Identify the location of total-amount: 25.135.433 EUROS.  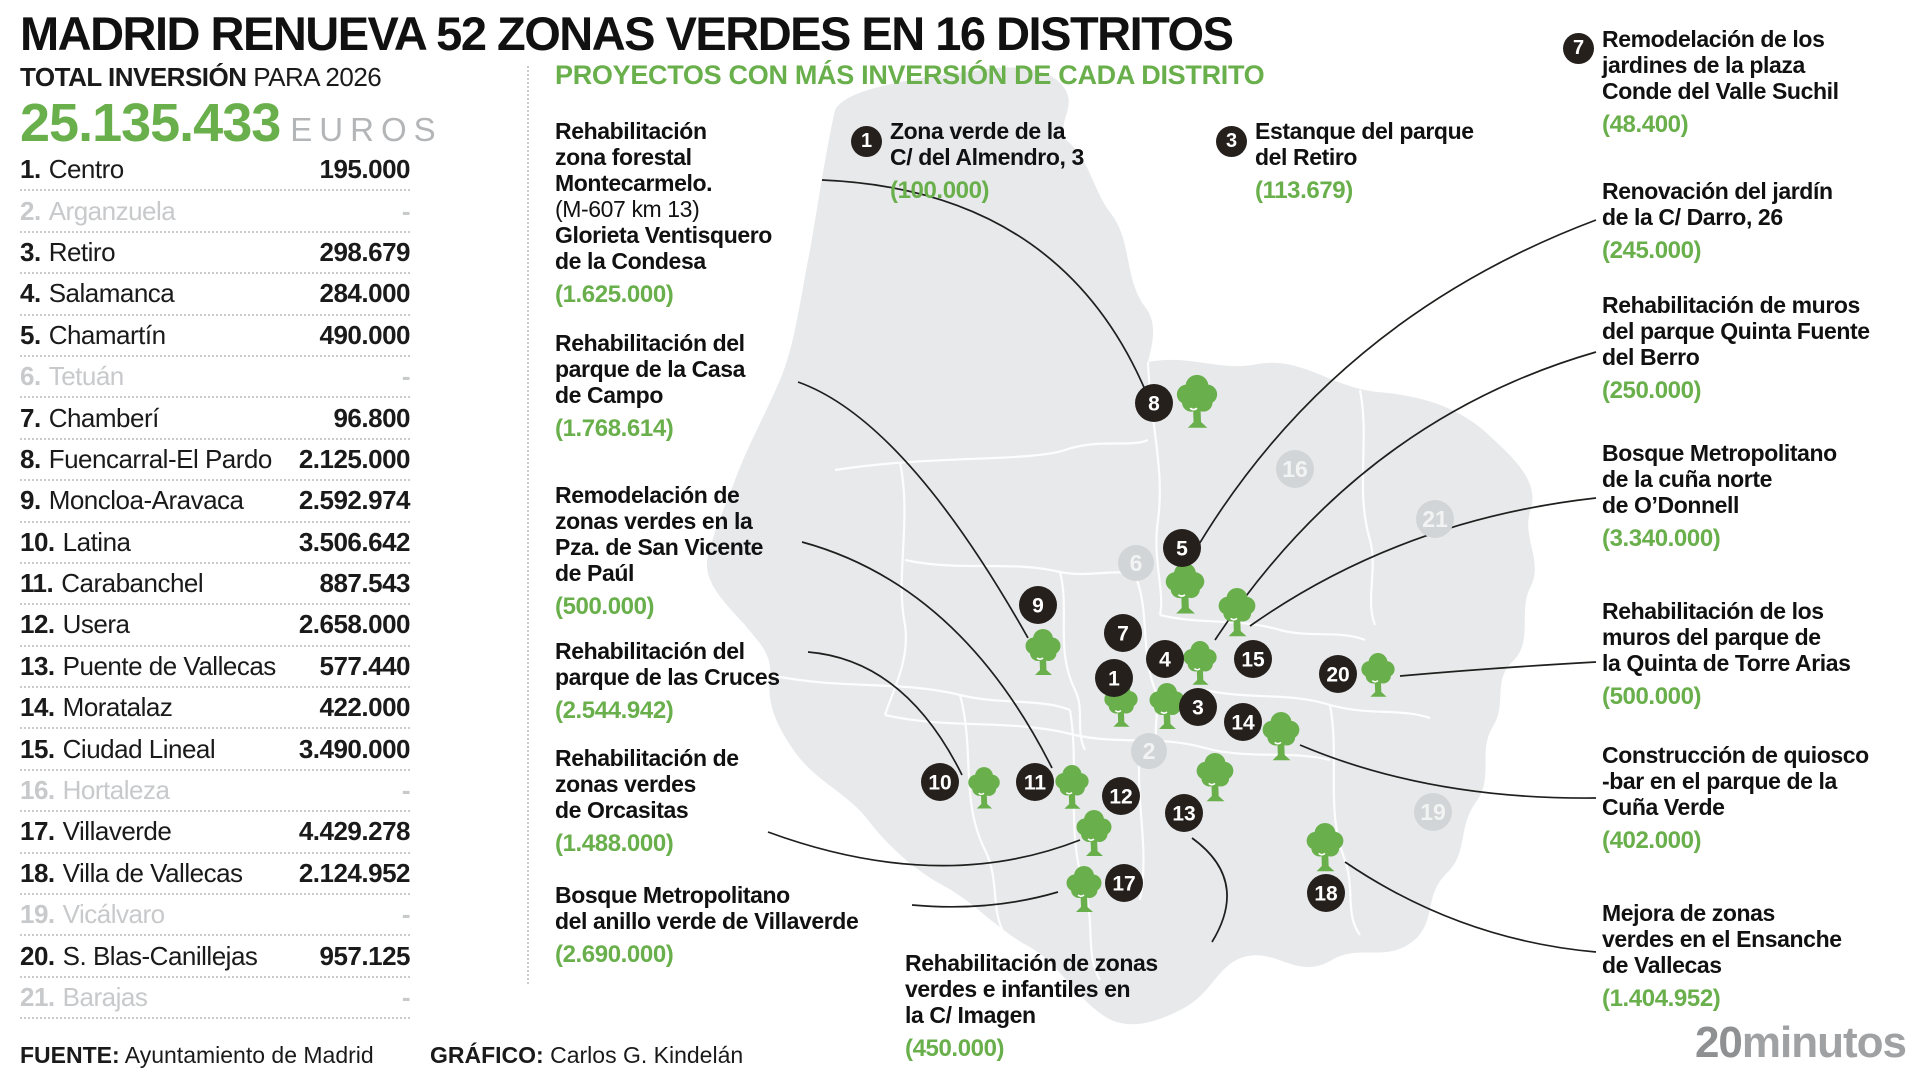
(231, 123).